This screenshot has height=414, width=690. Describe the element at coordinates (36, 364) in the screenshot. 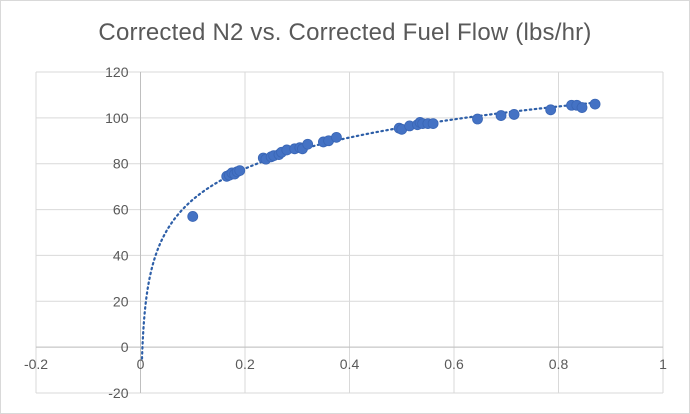

I see `x-tick-label: -0.2` at that location.